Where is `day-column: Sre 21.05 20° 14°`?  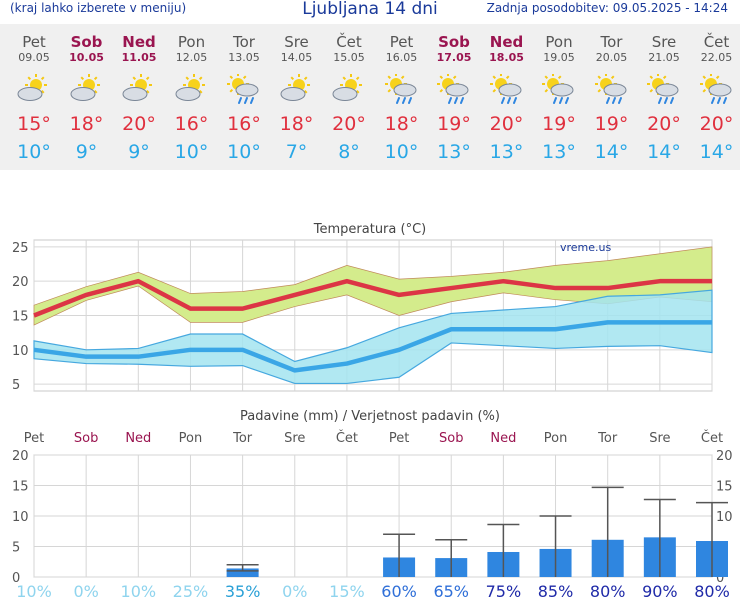 day-column: Sre 21.05 20° 14° is located at coordinates (664, 94).